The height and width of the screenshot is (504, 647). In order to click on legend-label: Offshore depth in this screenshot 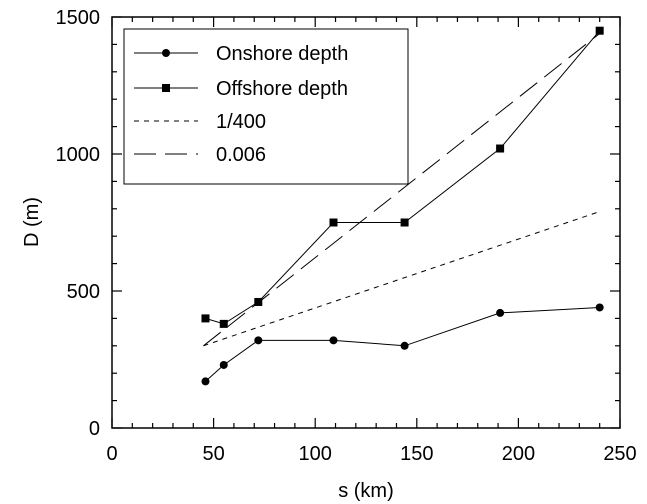, I will do `click(282, 89)`.